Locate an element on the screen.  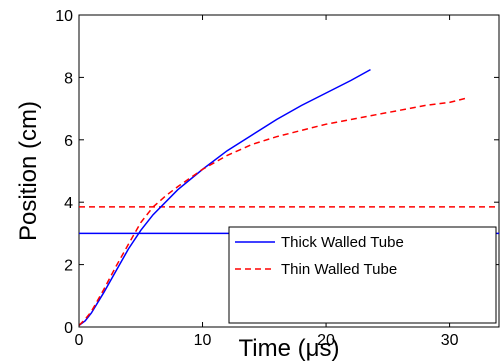
legend-entry-thin-walled-tube: Thin Walled Tube is located at coordinates (339, 269).